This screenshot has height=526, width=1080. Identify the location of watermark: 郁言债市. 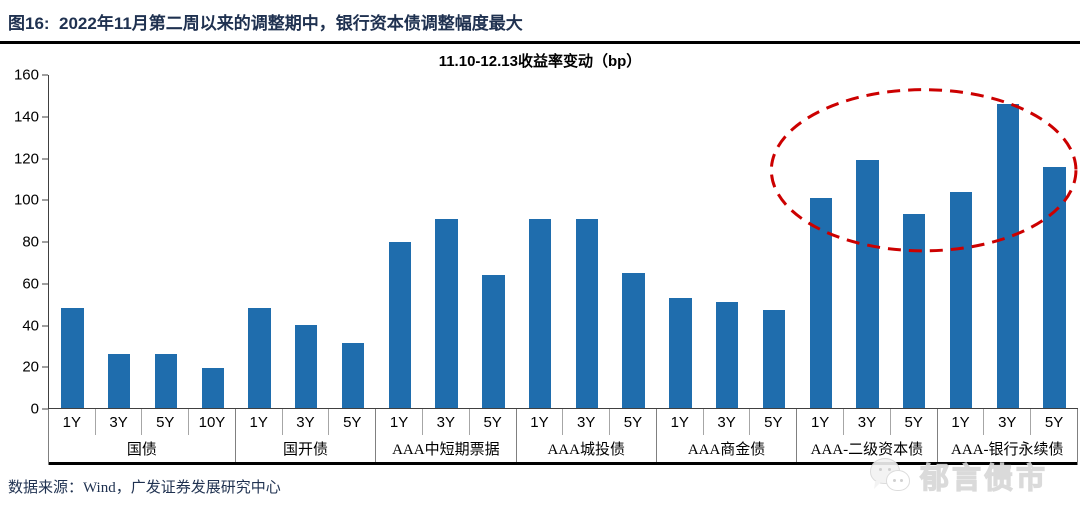
(958, 476).